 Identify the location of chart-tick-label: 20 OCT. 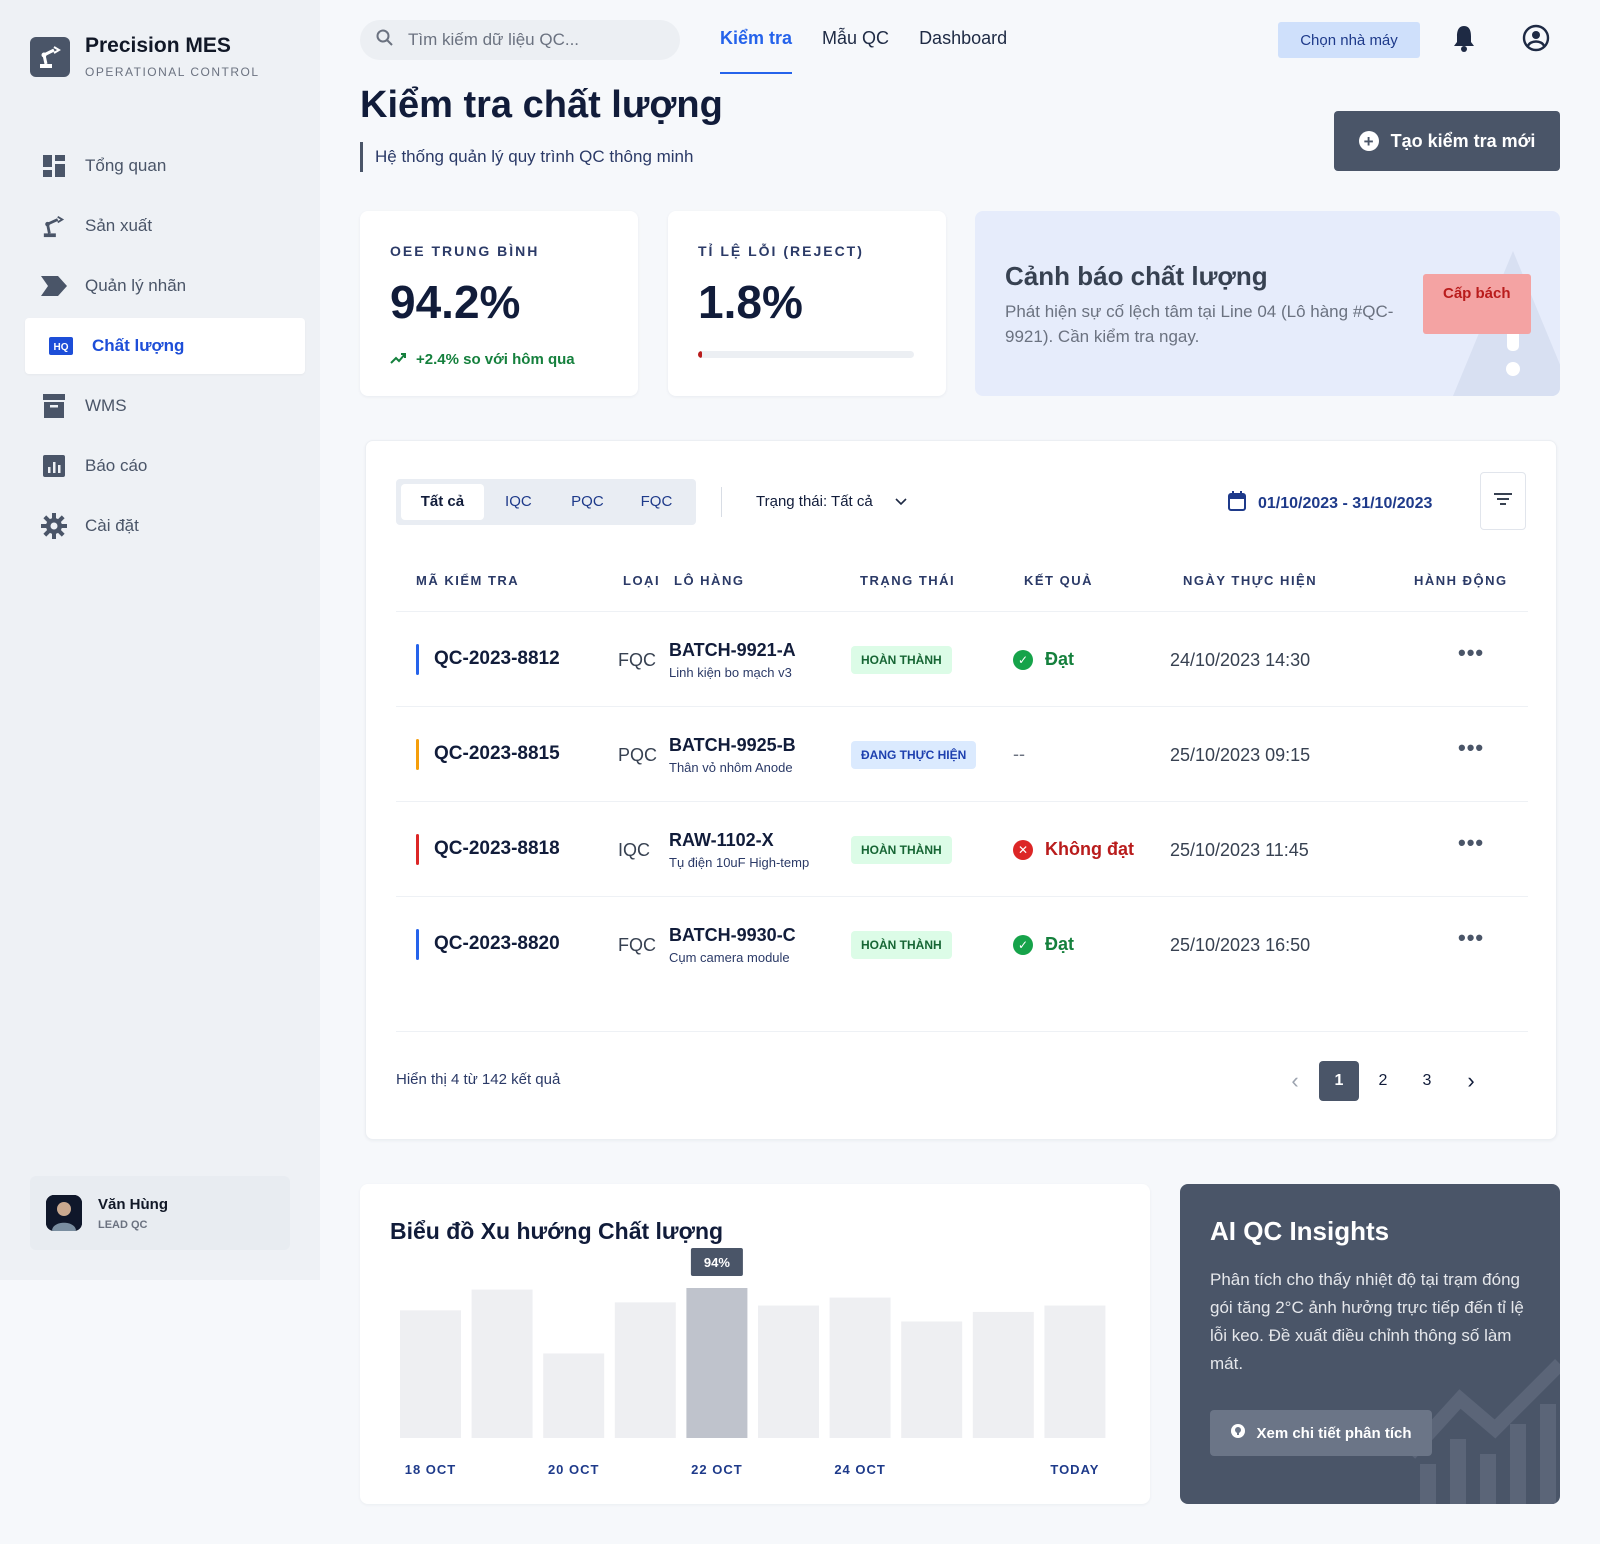
(574, 1469).